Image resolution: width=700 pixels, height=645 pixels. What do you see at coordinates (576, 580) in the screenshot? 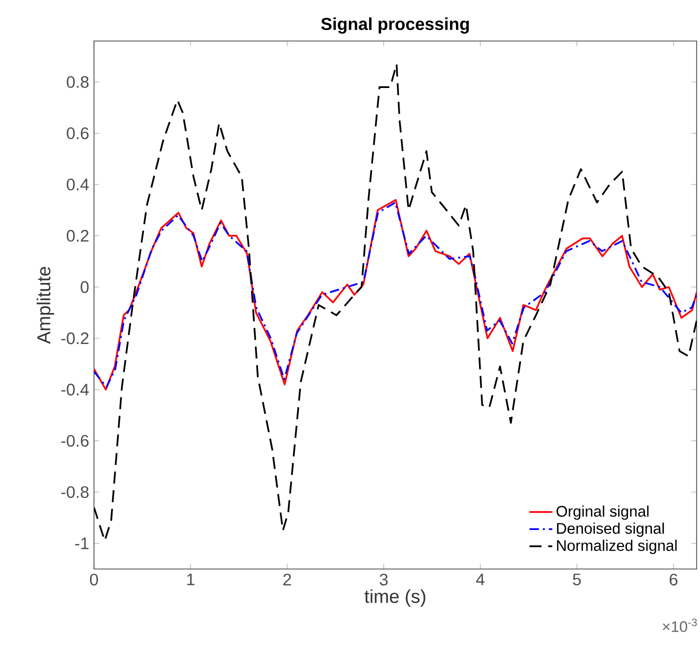
I see `x-tick-label: 5` at bounding box center [576, 580].